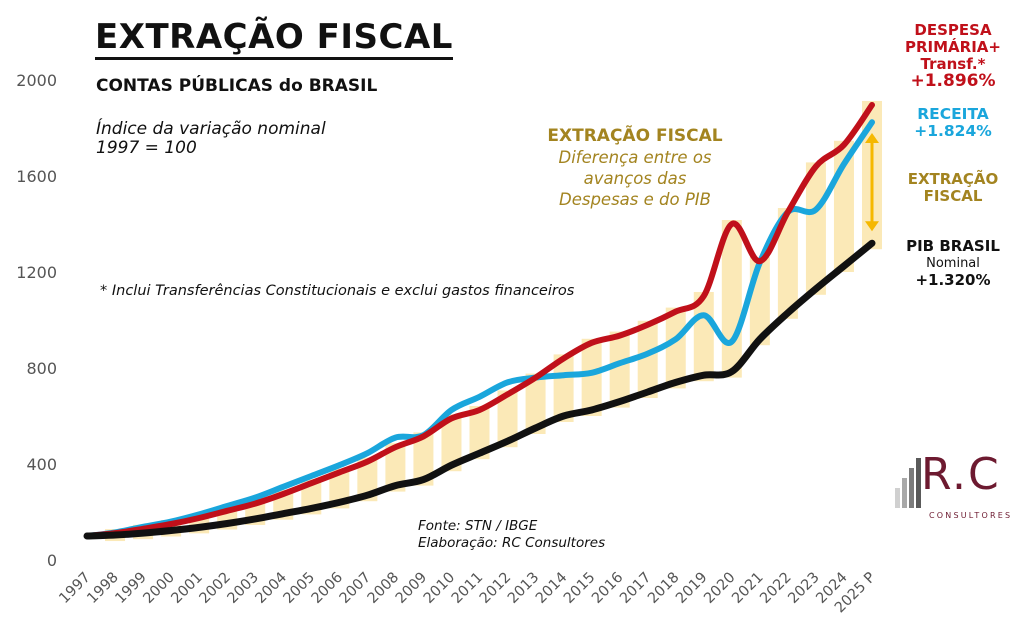 The height and width of the screenshot is (638, 1024). What do you see at coordinates (52, 560) in the screenshot?
I see `y-tick-label: 0` at bounding box center [52, 560].